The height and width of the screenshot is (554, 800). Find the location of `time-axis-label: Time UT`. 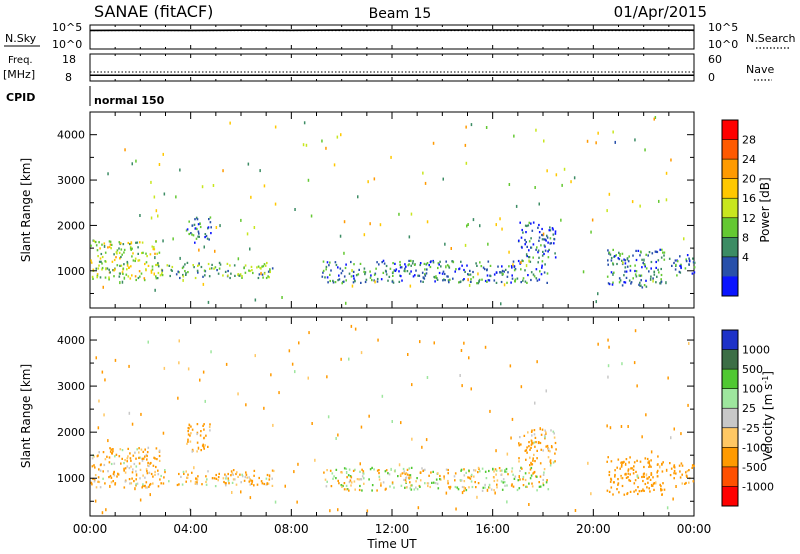

time-axis-label: Time UT is located at coordinates (391, 544).